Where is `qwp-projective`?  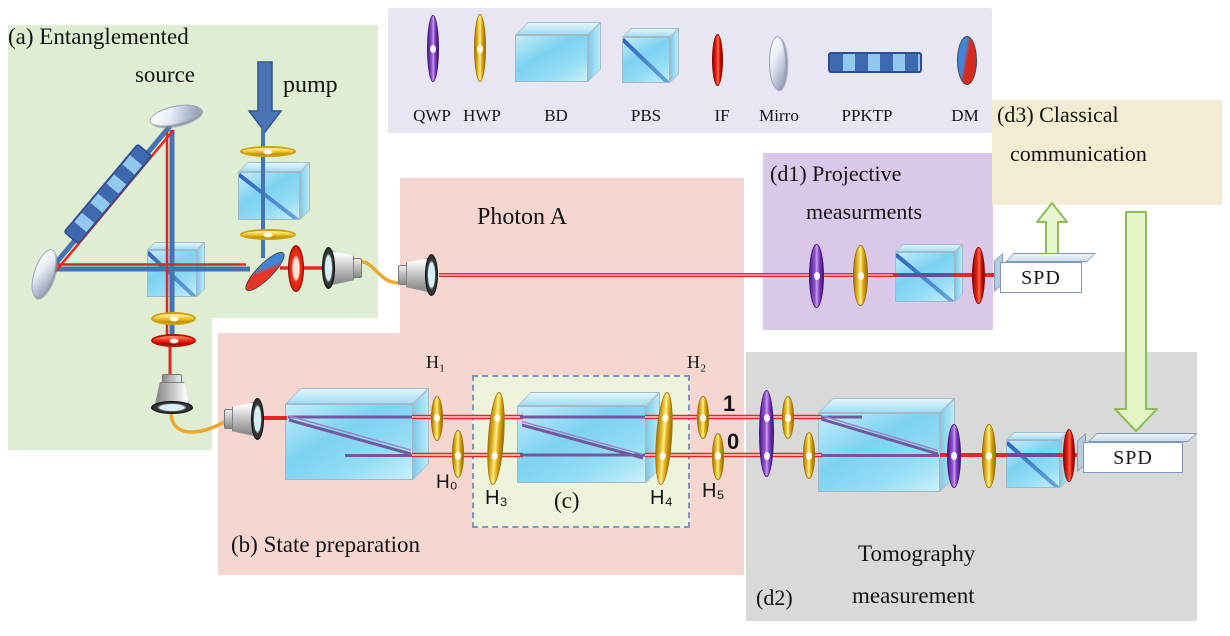
qwp-projective is located at coordinates (816, 276).